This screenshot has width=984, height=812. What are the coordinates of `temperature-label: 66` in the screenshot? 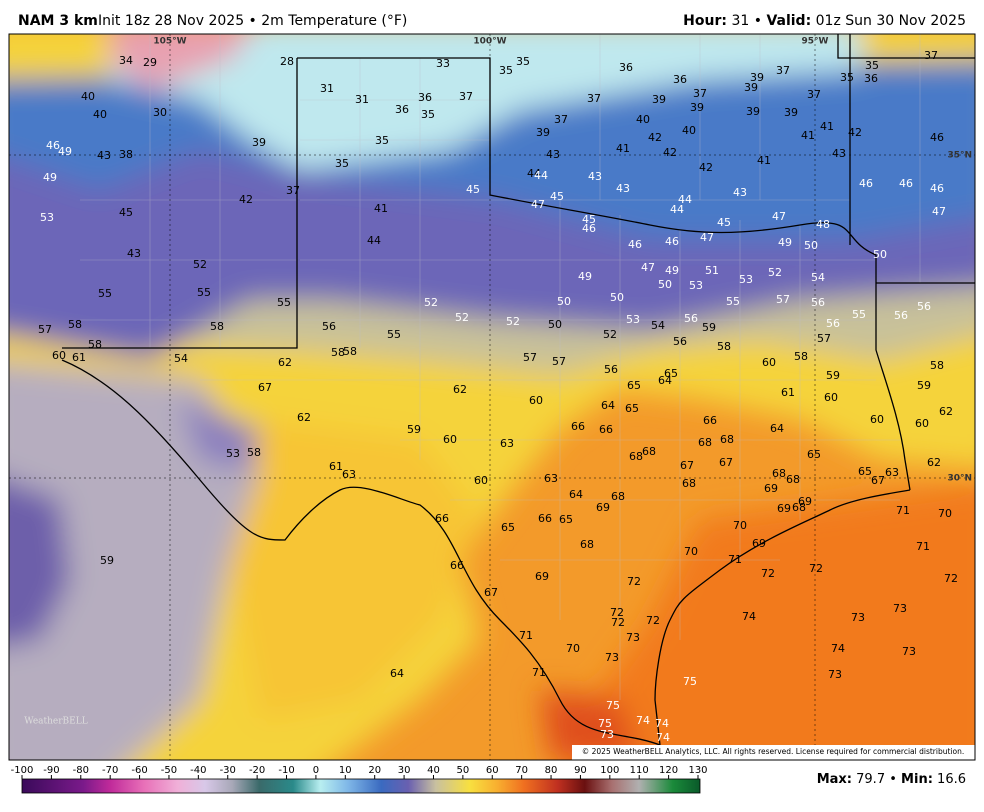 It's located at (578, 426).